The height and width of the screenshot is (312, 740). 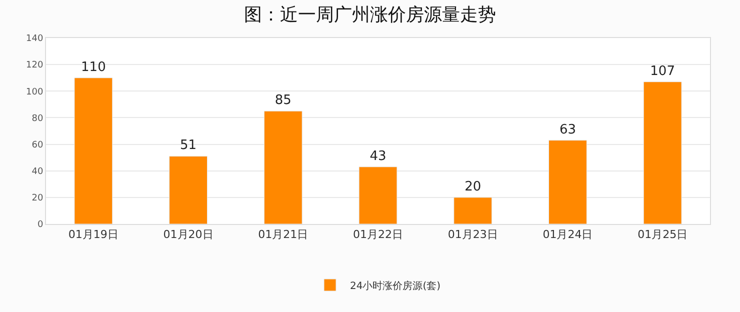 I want to click on chart-title: 图：近一周广州涨价房源量走势, so click(x=370, y=15).